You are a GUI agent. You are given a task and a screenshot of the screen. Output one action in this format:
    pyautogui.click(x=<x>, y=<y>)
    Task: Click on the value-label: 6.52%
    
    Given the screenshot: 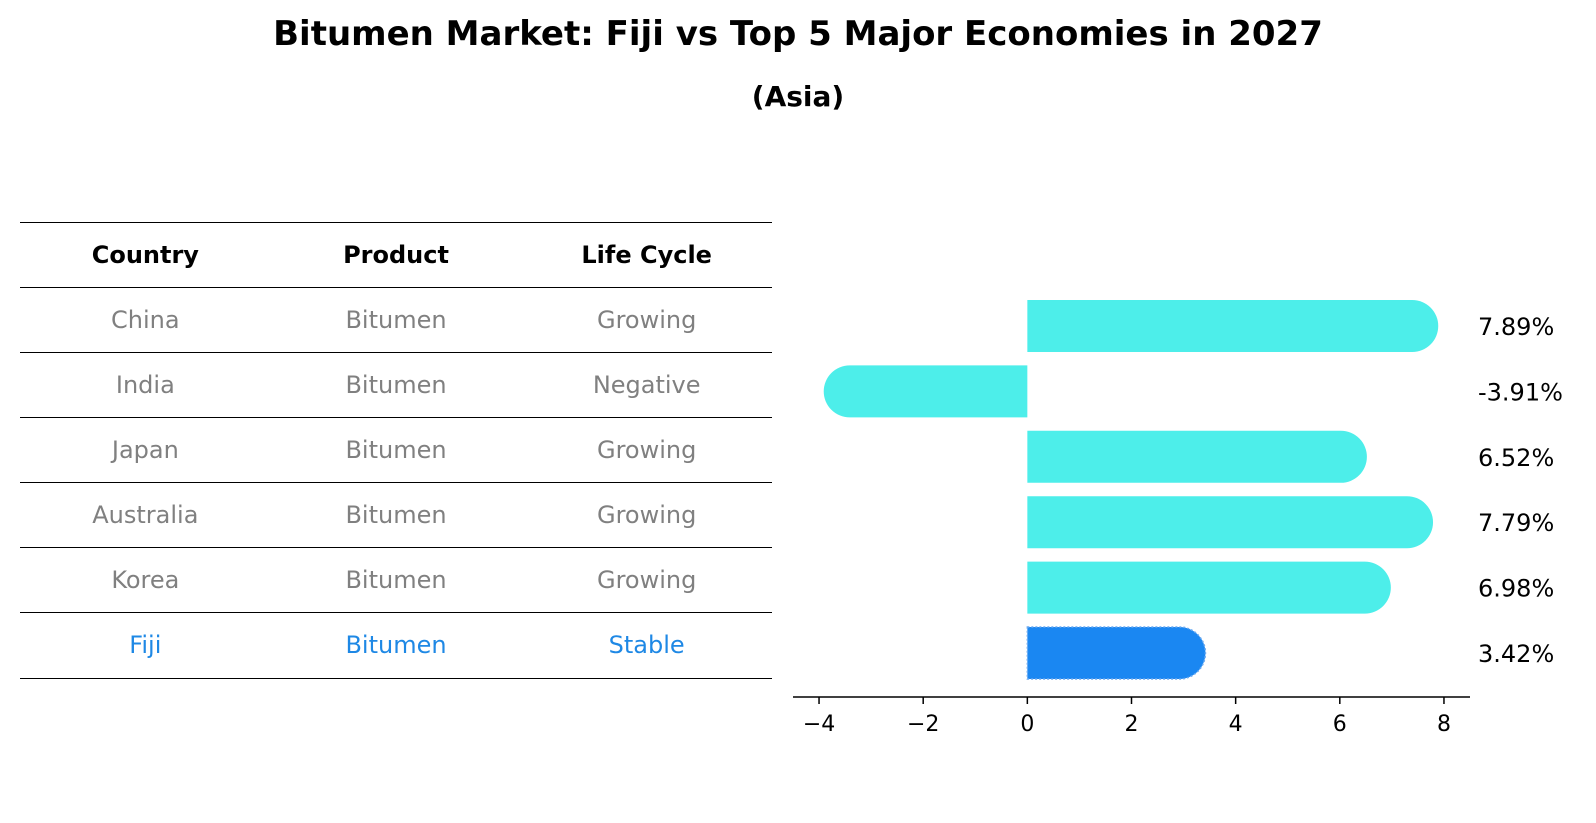 What is the action you would take?
    pyautogui.click(x=1516, y=458)
    